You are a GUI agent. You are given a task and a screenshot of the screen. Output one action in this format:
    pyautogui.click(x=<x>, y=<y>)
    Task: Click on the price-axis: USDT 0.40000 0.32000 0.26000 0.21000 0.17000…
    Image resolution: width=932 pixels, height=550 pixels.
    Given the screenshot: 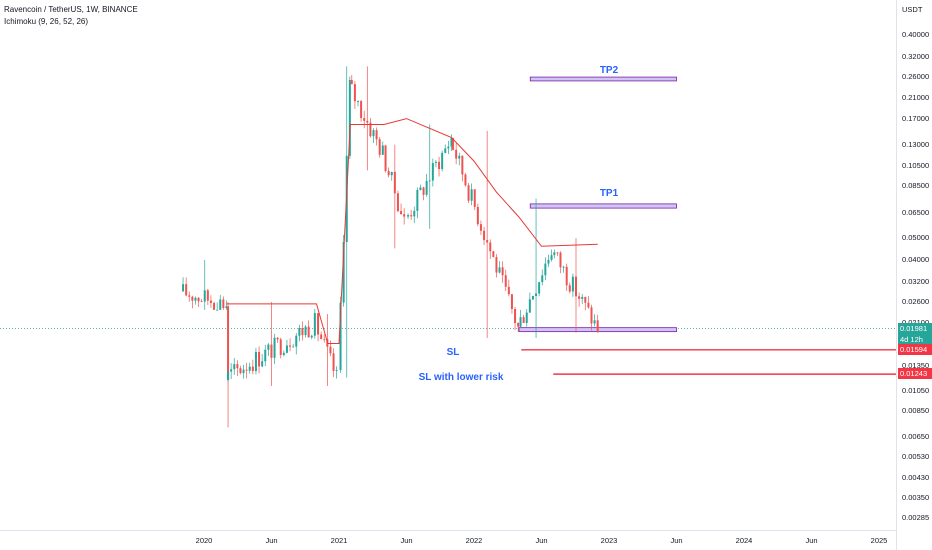 What is the action you would take?
    pyautogui.click(x=914, y=275)
    